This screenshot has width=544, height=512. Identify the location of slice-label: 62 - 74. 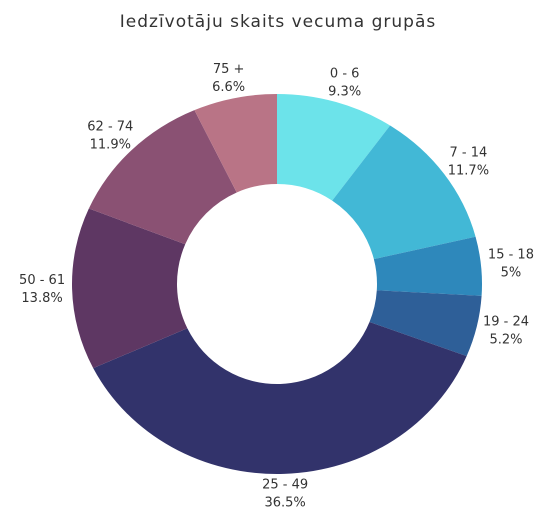
(110, 126).